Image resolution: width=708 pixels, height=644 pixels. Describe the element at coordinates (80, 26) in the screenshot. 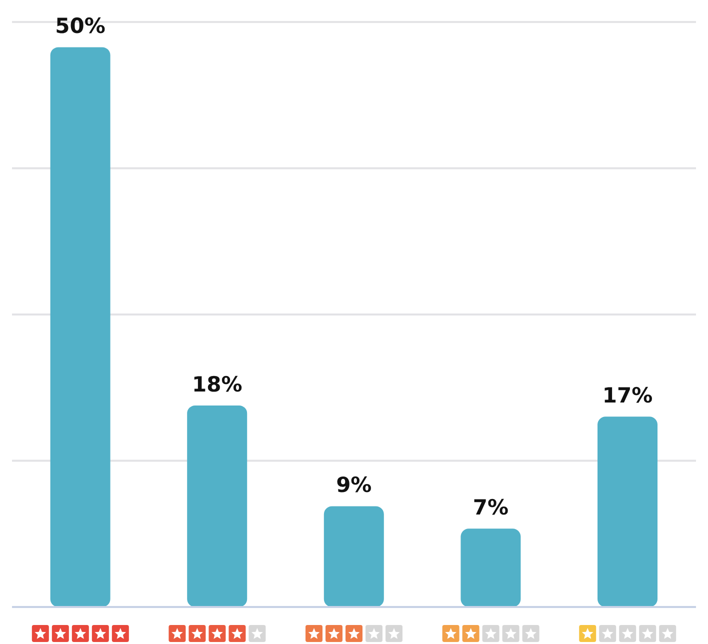

I see `data-label: 50%` at that location.